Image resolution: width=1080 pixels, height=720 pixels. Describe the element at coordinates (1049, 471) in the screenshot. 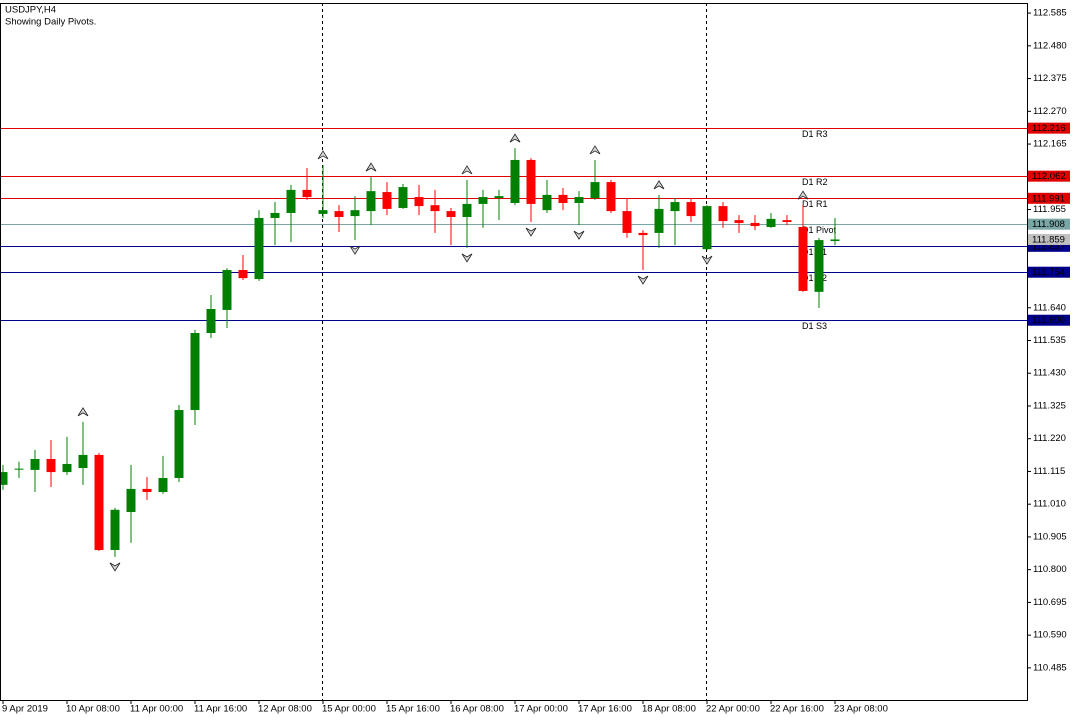

I see `y-tick-label: 111.115` at that location.